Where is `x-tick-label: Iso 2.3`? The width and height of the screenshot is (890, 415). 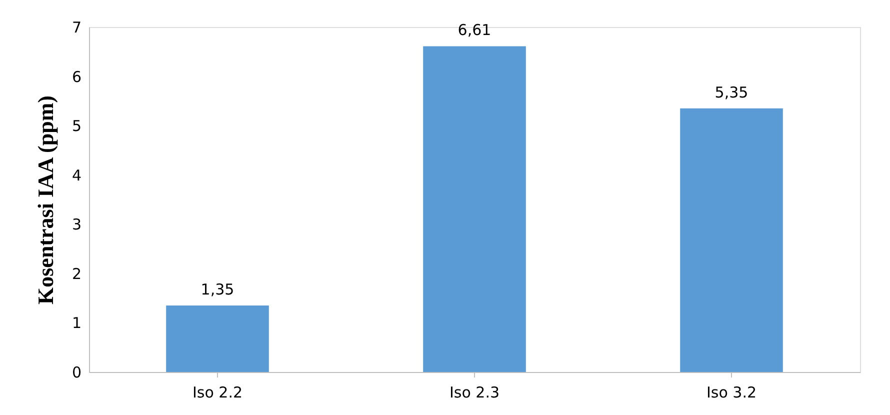 x-tick-label: Iso 2.3 is located at coordinates (474, 393).